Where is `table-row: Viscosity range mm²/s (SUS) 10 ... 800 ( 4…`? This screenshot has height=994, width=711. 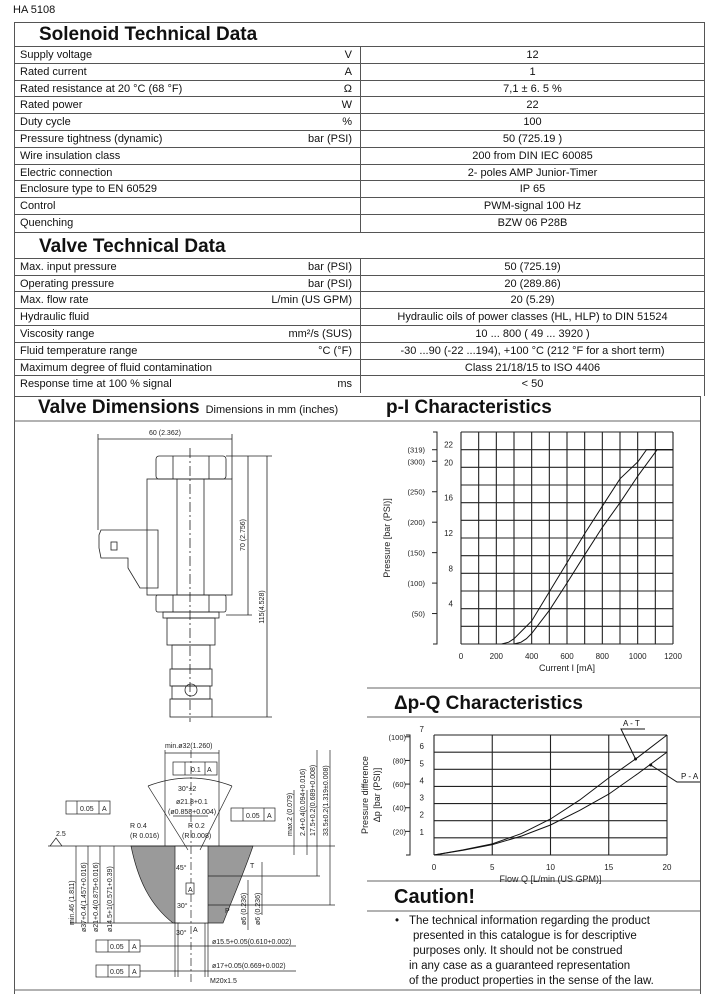 table-row: Viscosity range mm²/s (SUS) 10 ... 800 ( 4… is located at coordinates (359, 334).